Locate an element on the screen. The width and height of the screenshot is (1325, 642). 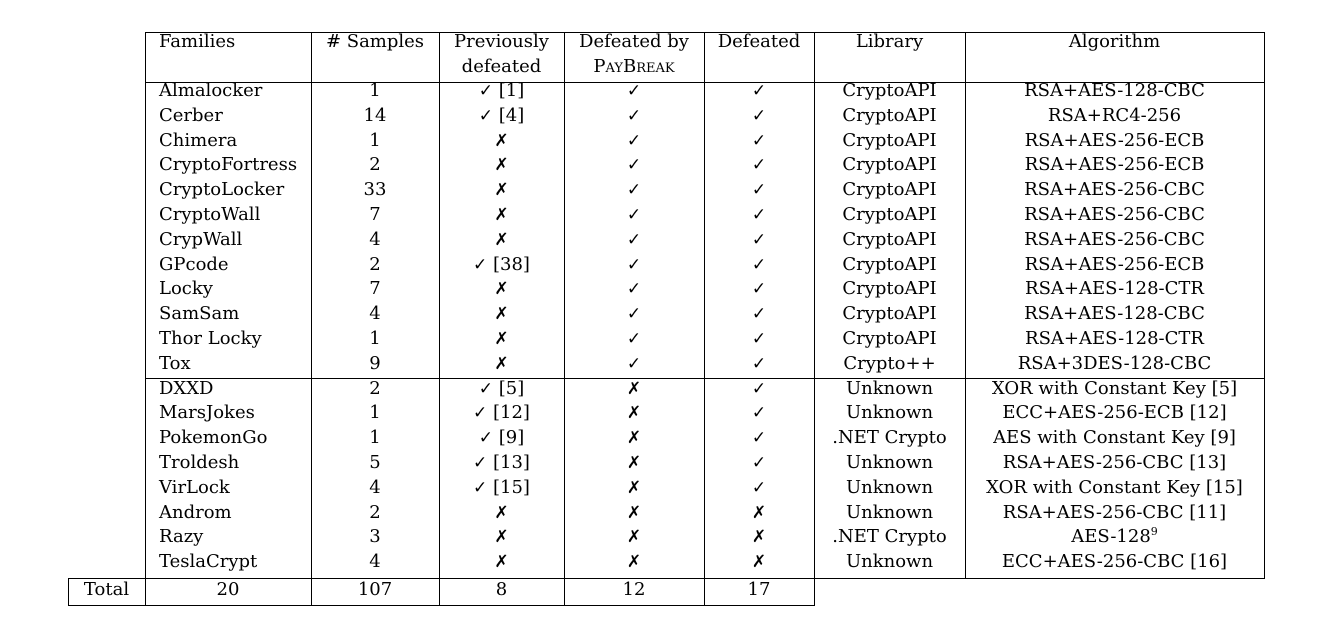
header-defeated-by-paybreak-line1: Defeated by is located at coordinates (634, 41).